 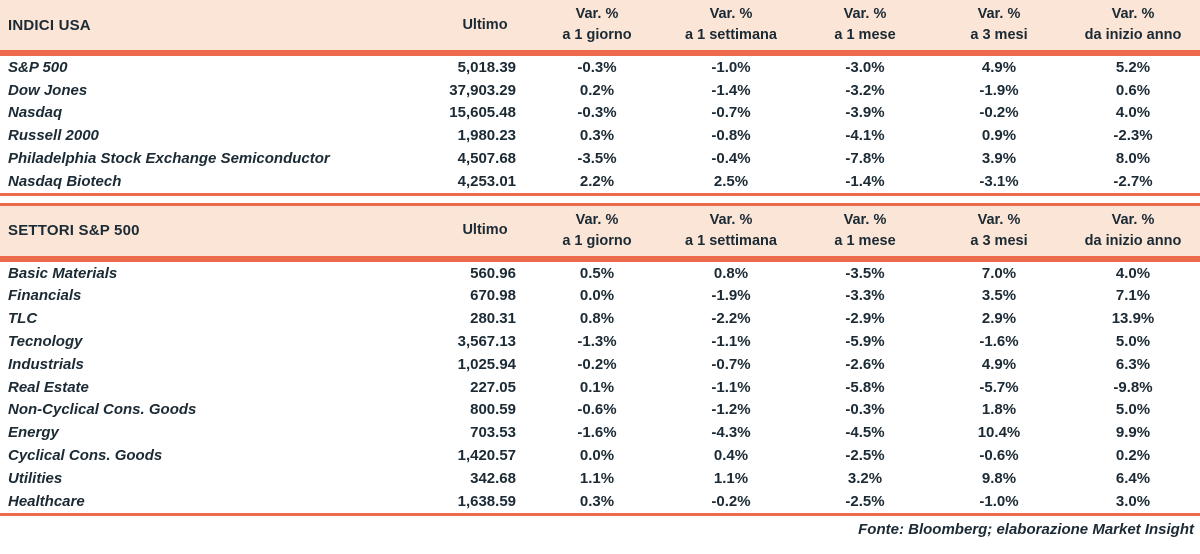 What do you see at coordinates (731, 410) in the screenshot?
I see `var-value: -1.2%` at bounding box center [731, 410].